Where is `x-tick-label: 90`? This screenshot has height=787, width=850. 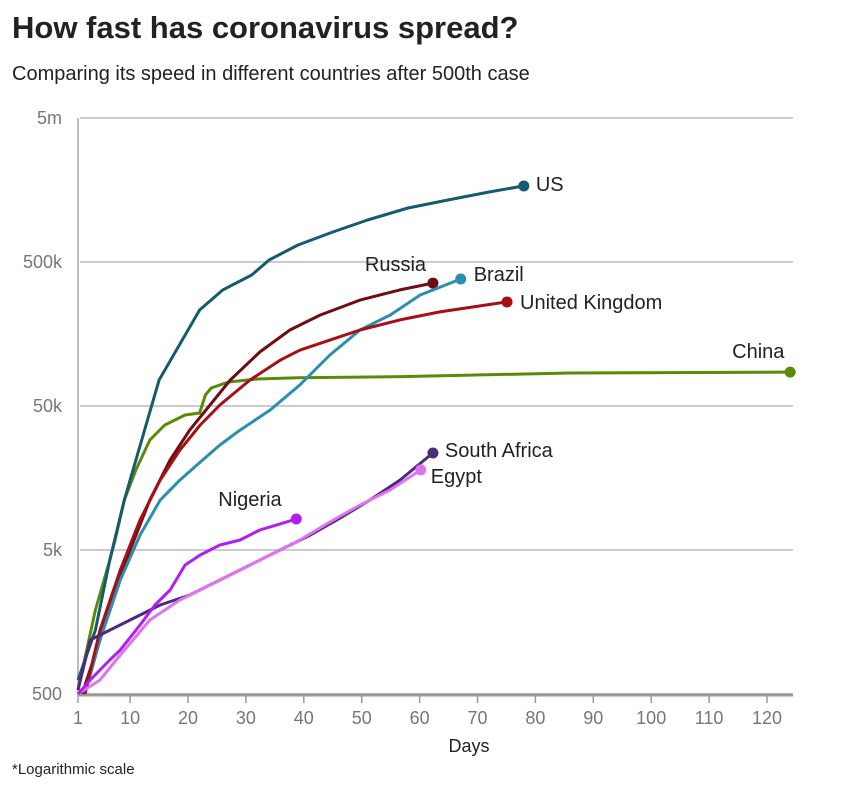 x-tick-label: 90 is located at coordinates (593, 718).